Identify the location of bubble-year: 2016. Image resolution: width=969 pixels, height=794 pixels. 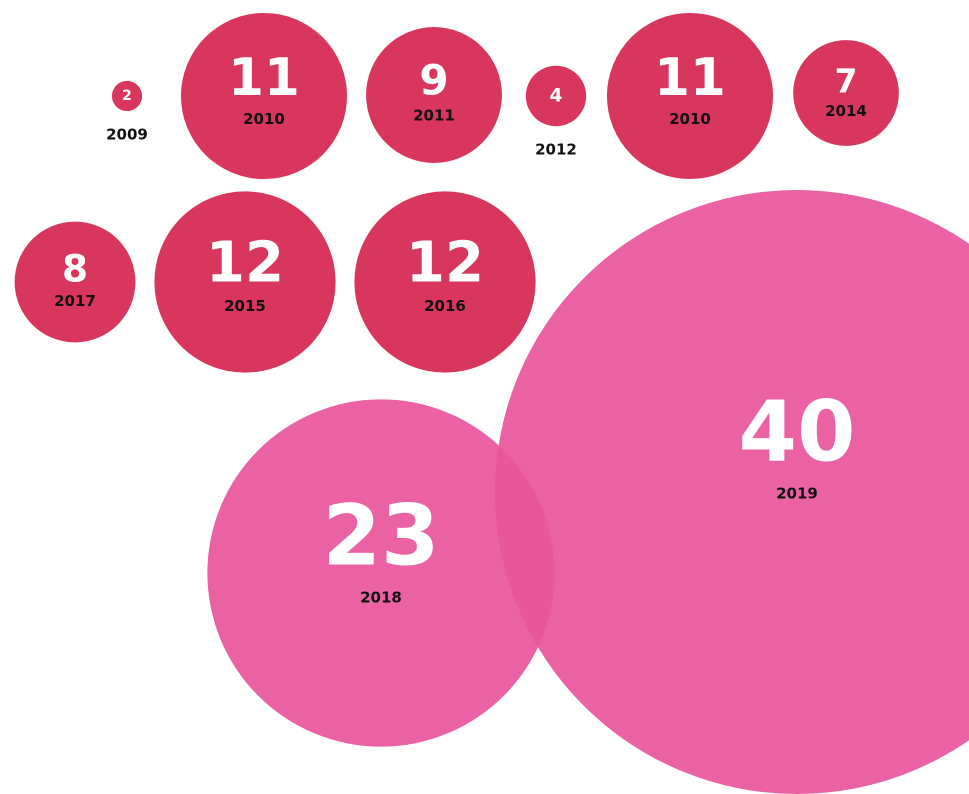
(445, 306).